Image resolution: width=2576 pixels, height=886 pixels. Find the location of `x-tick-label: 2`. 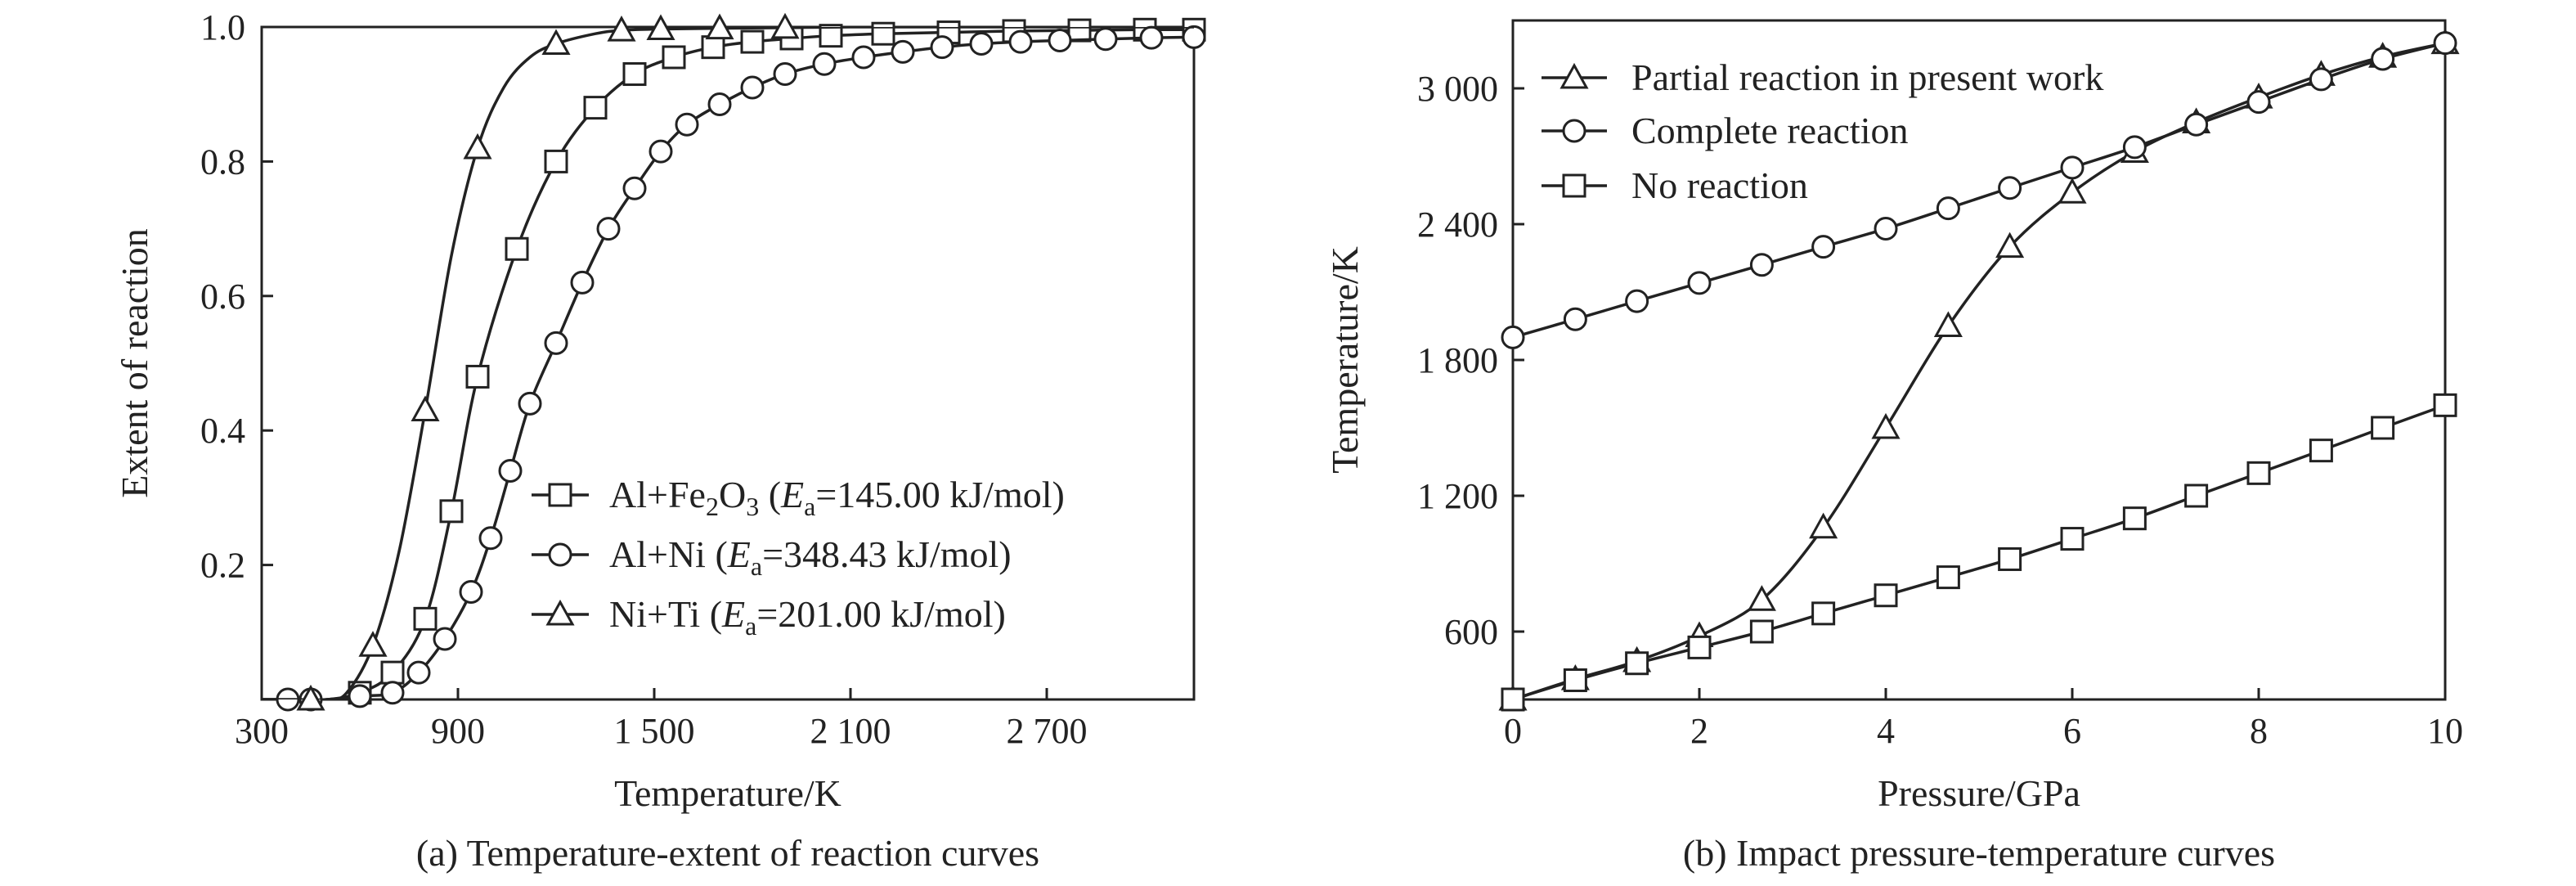

x-tick-label: 2 is located at coordinates (1699, 731).